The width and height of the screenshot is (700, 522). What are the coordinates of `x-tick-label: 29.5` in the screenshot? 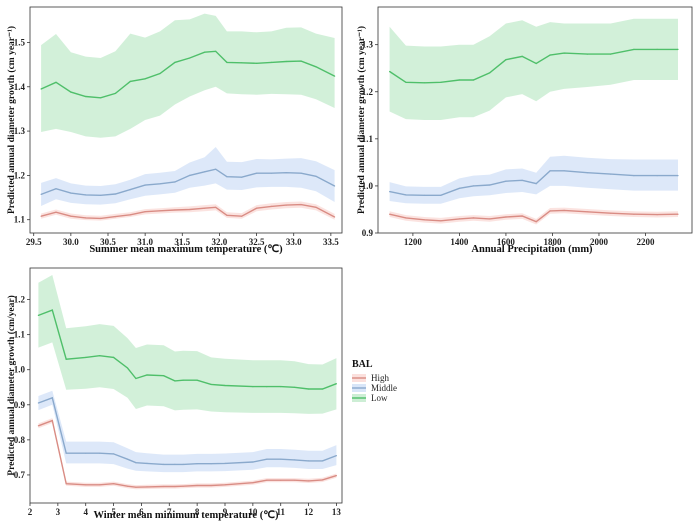 It's located at (34, 242).